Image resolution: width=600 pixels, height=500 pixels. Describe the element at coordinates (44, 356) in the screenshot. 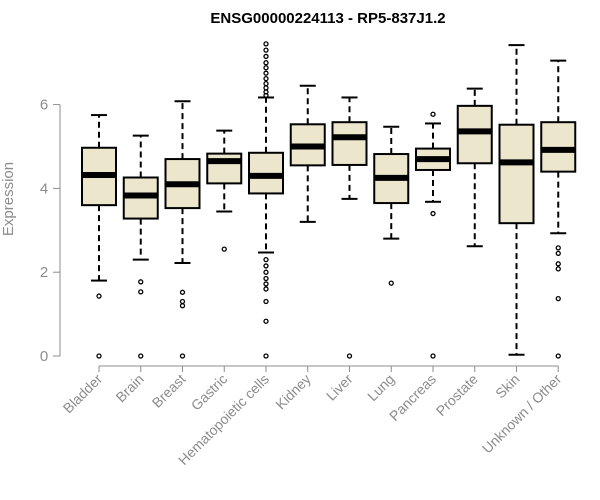

I see `y-tick-label: 0` at that location.